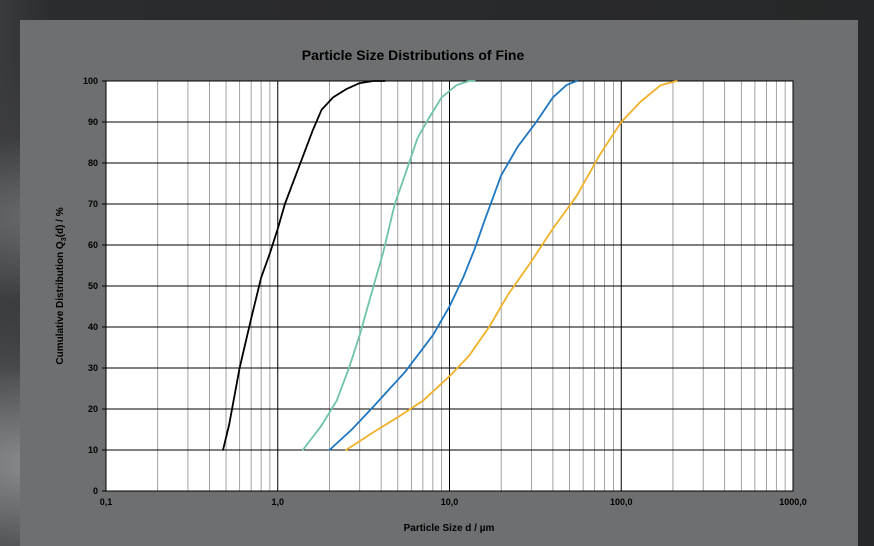 The width and height of the screenshot is (874, 546). Describe the element at coordinates (93, 163) in the screenshot. I see `y-tick-label: 80` at that location.